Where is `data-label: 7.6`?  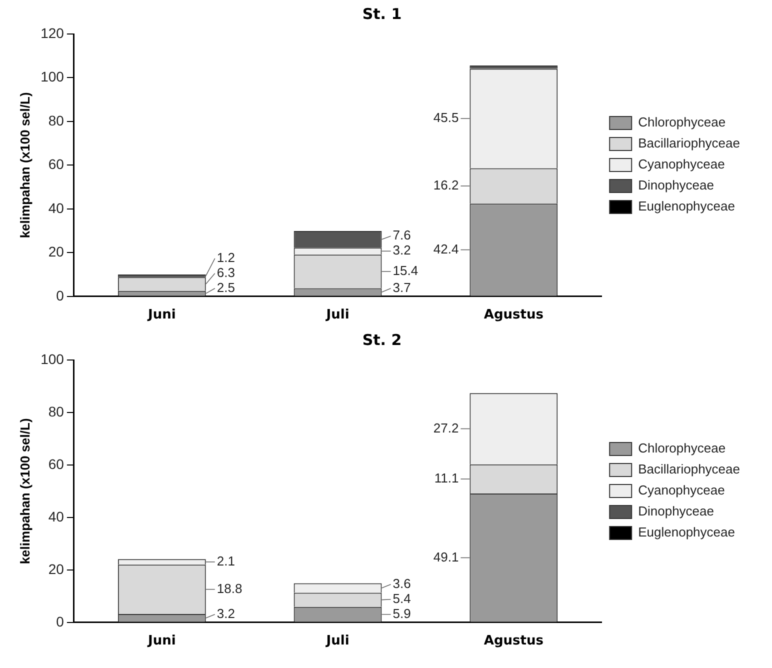
data-label: 7.6 is located at coordinates (401, 235).